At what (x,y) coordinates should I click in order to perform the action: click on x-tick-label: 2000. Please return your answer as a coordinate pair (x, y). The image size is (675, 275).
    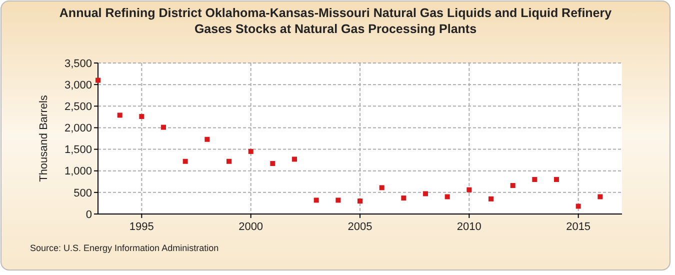
    Looking at the image, I should click on (251, 227).